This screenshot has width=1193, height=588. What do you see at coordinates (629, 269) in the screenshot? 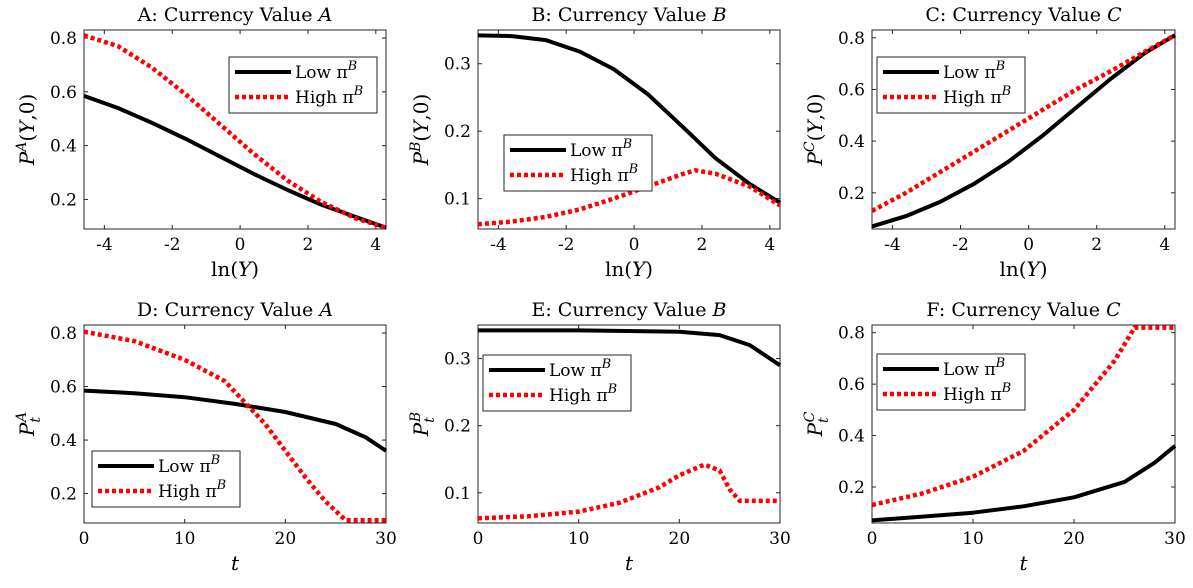
I see `x-axis-label: ln(Y)` at bounding box center [629, 269].